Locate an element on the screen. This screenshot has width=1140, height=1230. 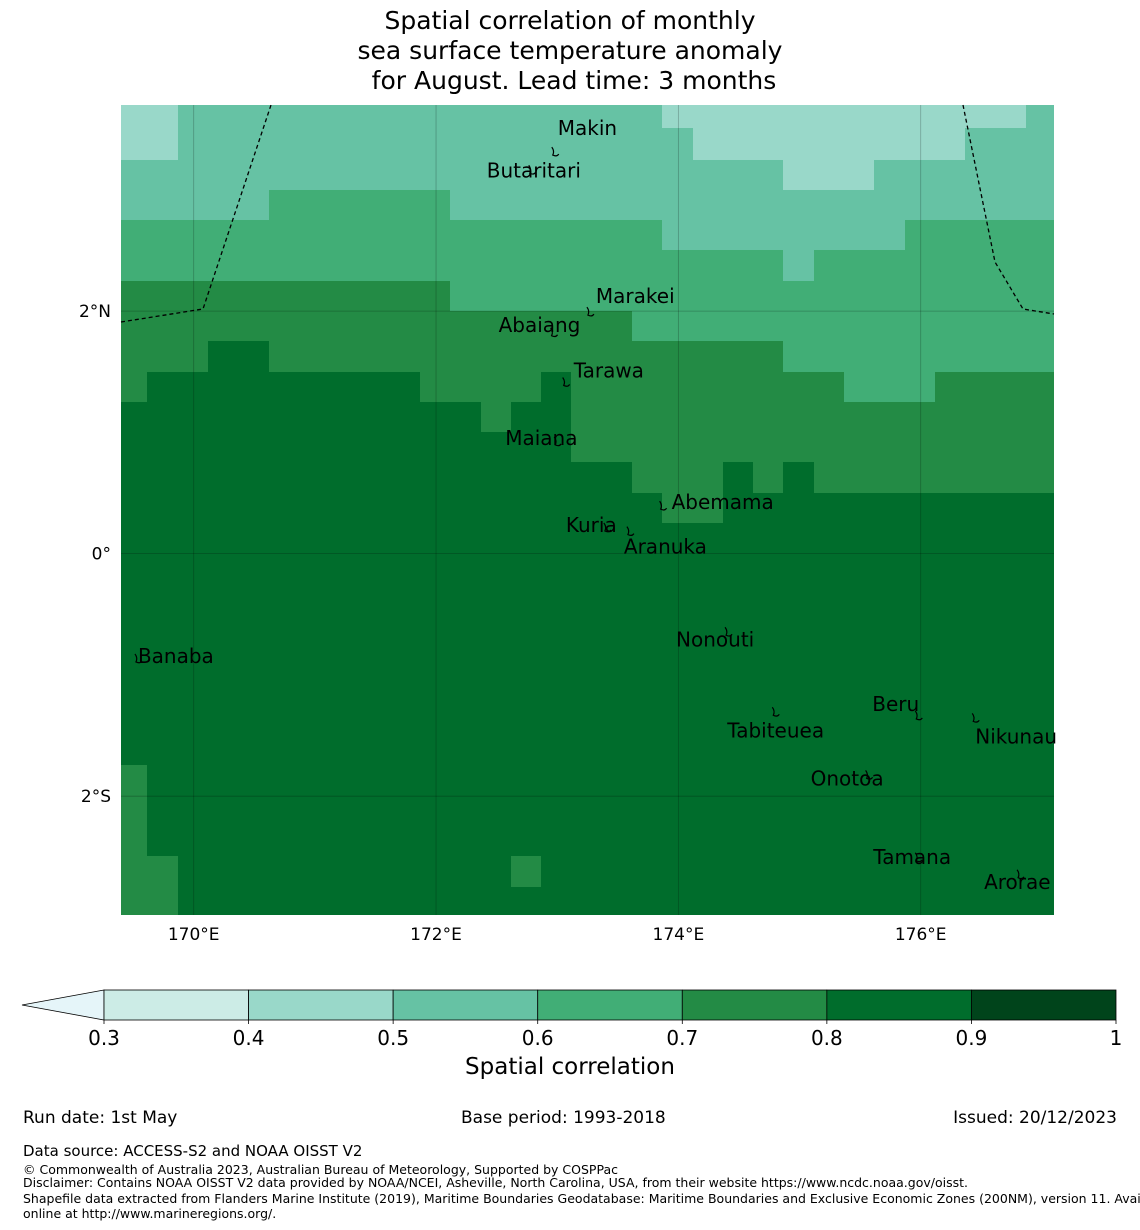
issued-date: Issued: 20/12/2023 is located at coordinates (1035, 1118).